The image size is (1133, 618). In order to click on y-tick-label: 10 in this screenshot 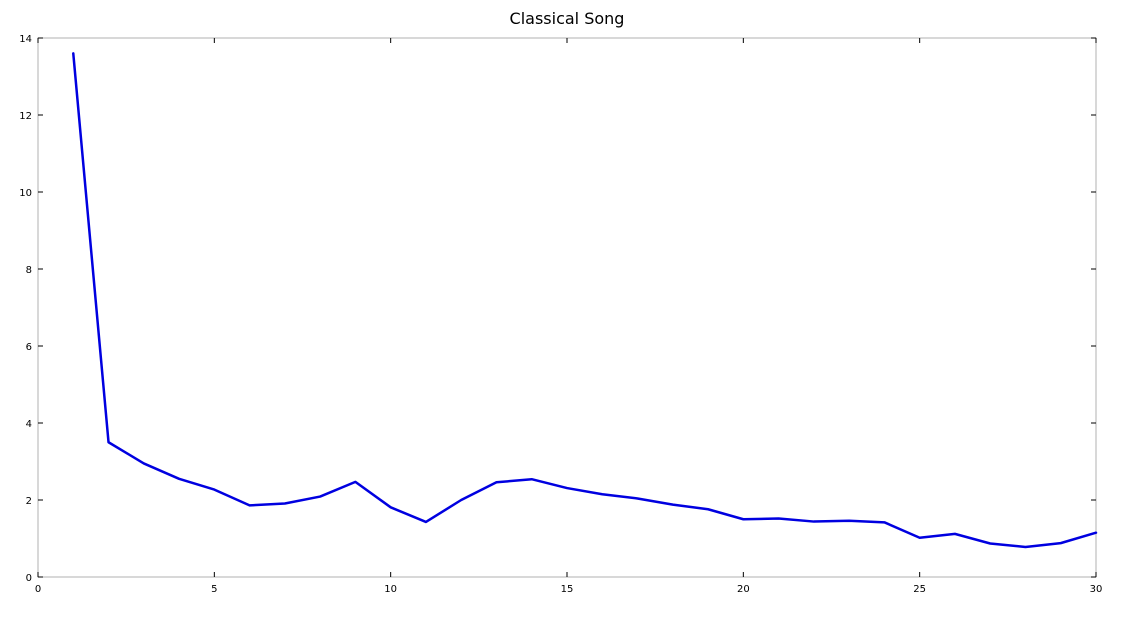, I will do `click(25, 193)`.